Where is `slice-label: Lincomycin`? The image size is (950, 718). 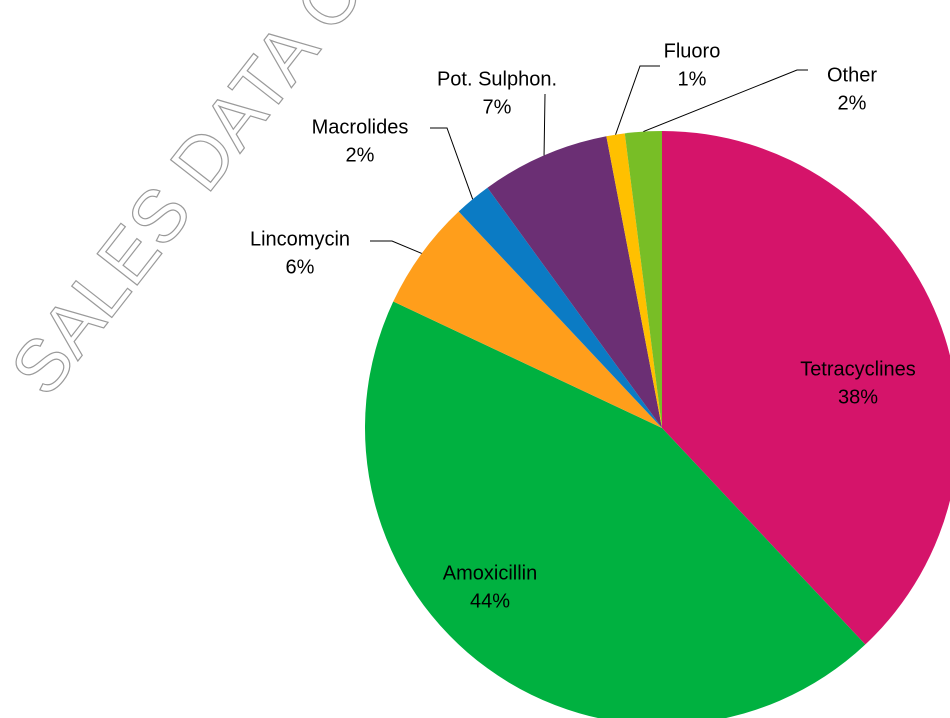 slice-label: Lincomycin is located at coordinates (300, 239).